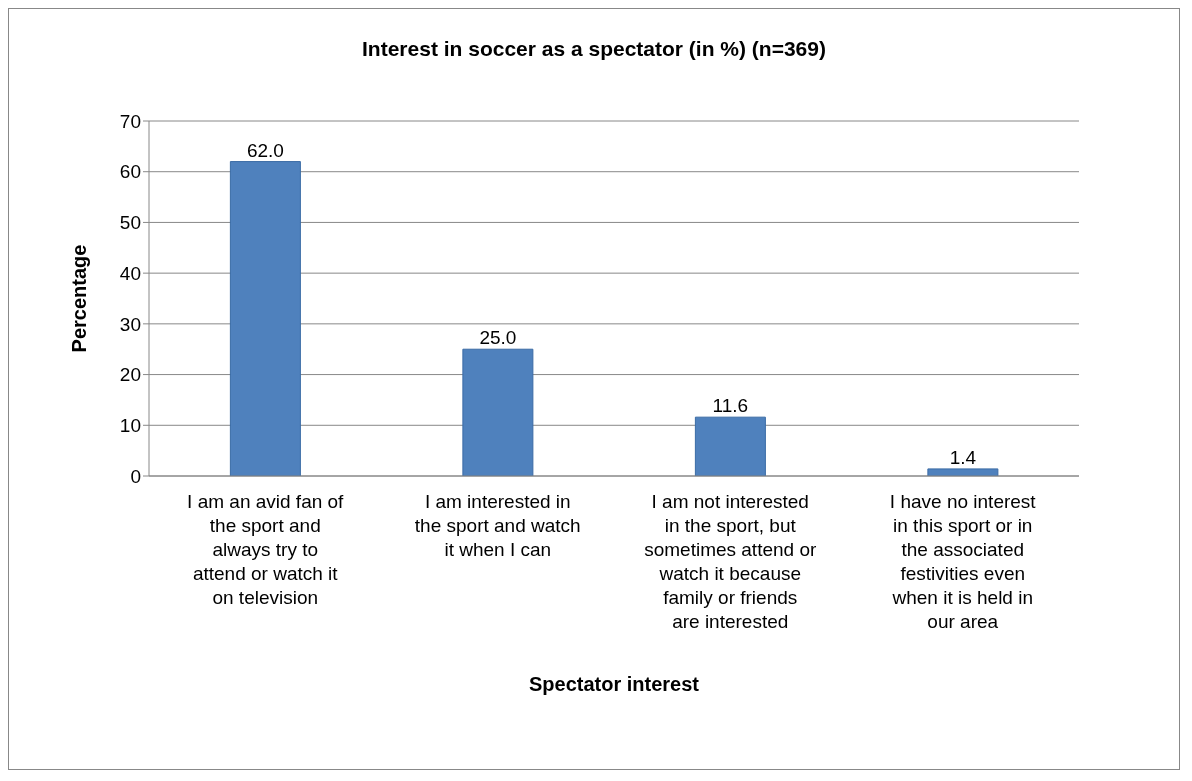 The width and height of the screenshot is (1192, 781). Describe the element at coordinates (130, 223) in the screenshot. I see `y-tick-label: 50` at that location.